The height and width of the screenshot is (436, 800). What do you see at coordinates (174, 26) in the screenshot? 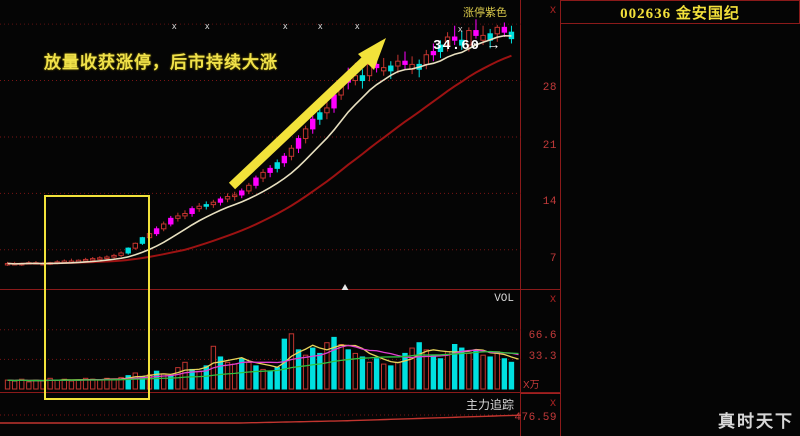
I see `top-marker-x-1: x` at bounding box center [174, 26].